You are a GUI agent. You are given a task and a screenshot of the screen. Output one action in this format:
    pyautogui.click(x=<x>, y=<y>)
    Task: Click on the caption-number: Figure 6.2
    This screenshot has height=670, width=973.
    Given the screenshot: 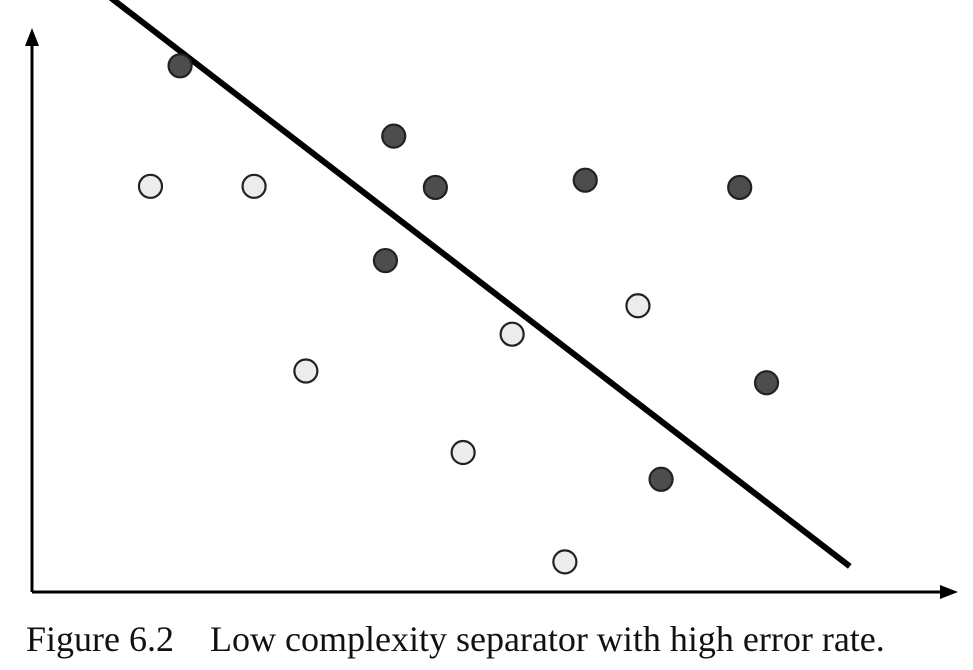 What is the action you would take?
    pyautogui.click(x=100, y=639)
    